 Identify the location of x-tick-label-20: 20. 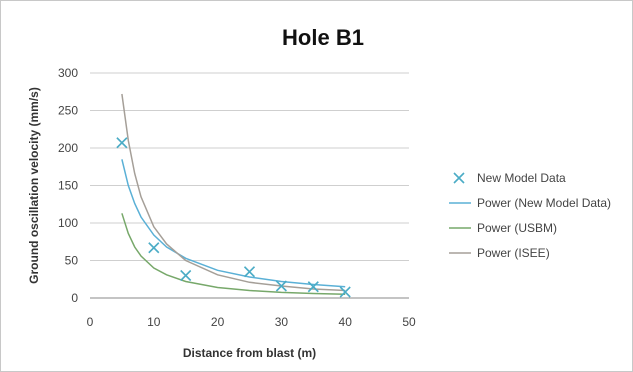
(218, 322).